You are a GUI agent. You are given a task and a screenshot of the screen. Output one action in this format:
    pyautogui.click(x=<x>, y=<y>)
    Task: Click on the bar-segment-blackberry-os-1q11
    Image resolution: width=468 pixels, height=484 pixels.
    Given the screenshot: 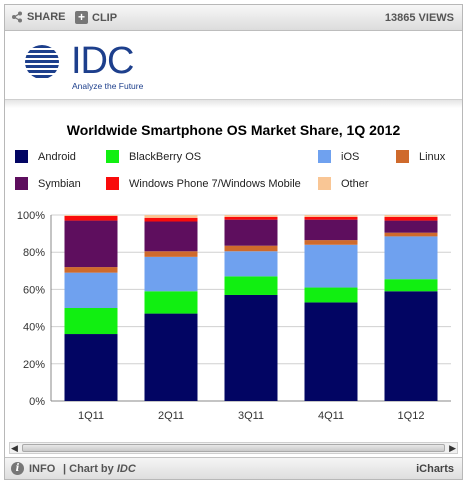 What is the action you would take?
    pyautogui.click(x=91, y=321)
    